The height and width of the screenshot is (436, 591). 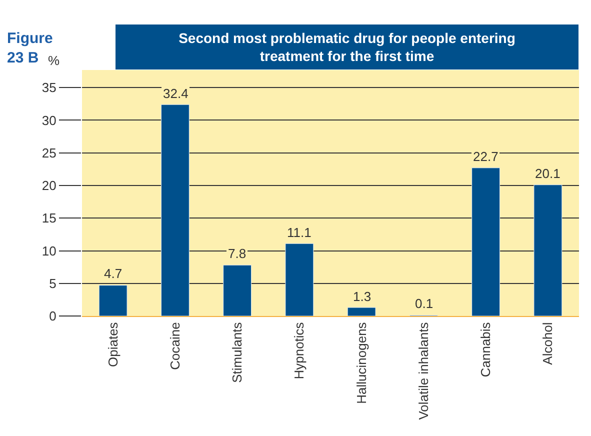 I want to click on y-tick-label: 25, so click(x=49, y=152).